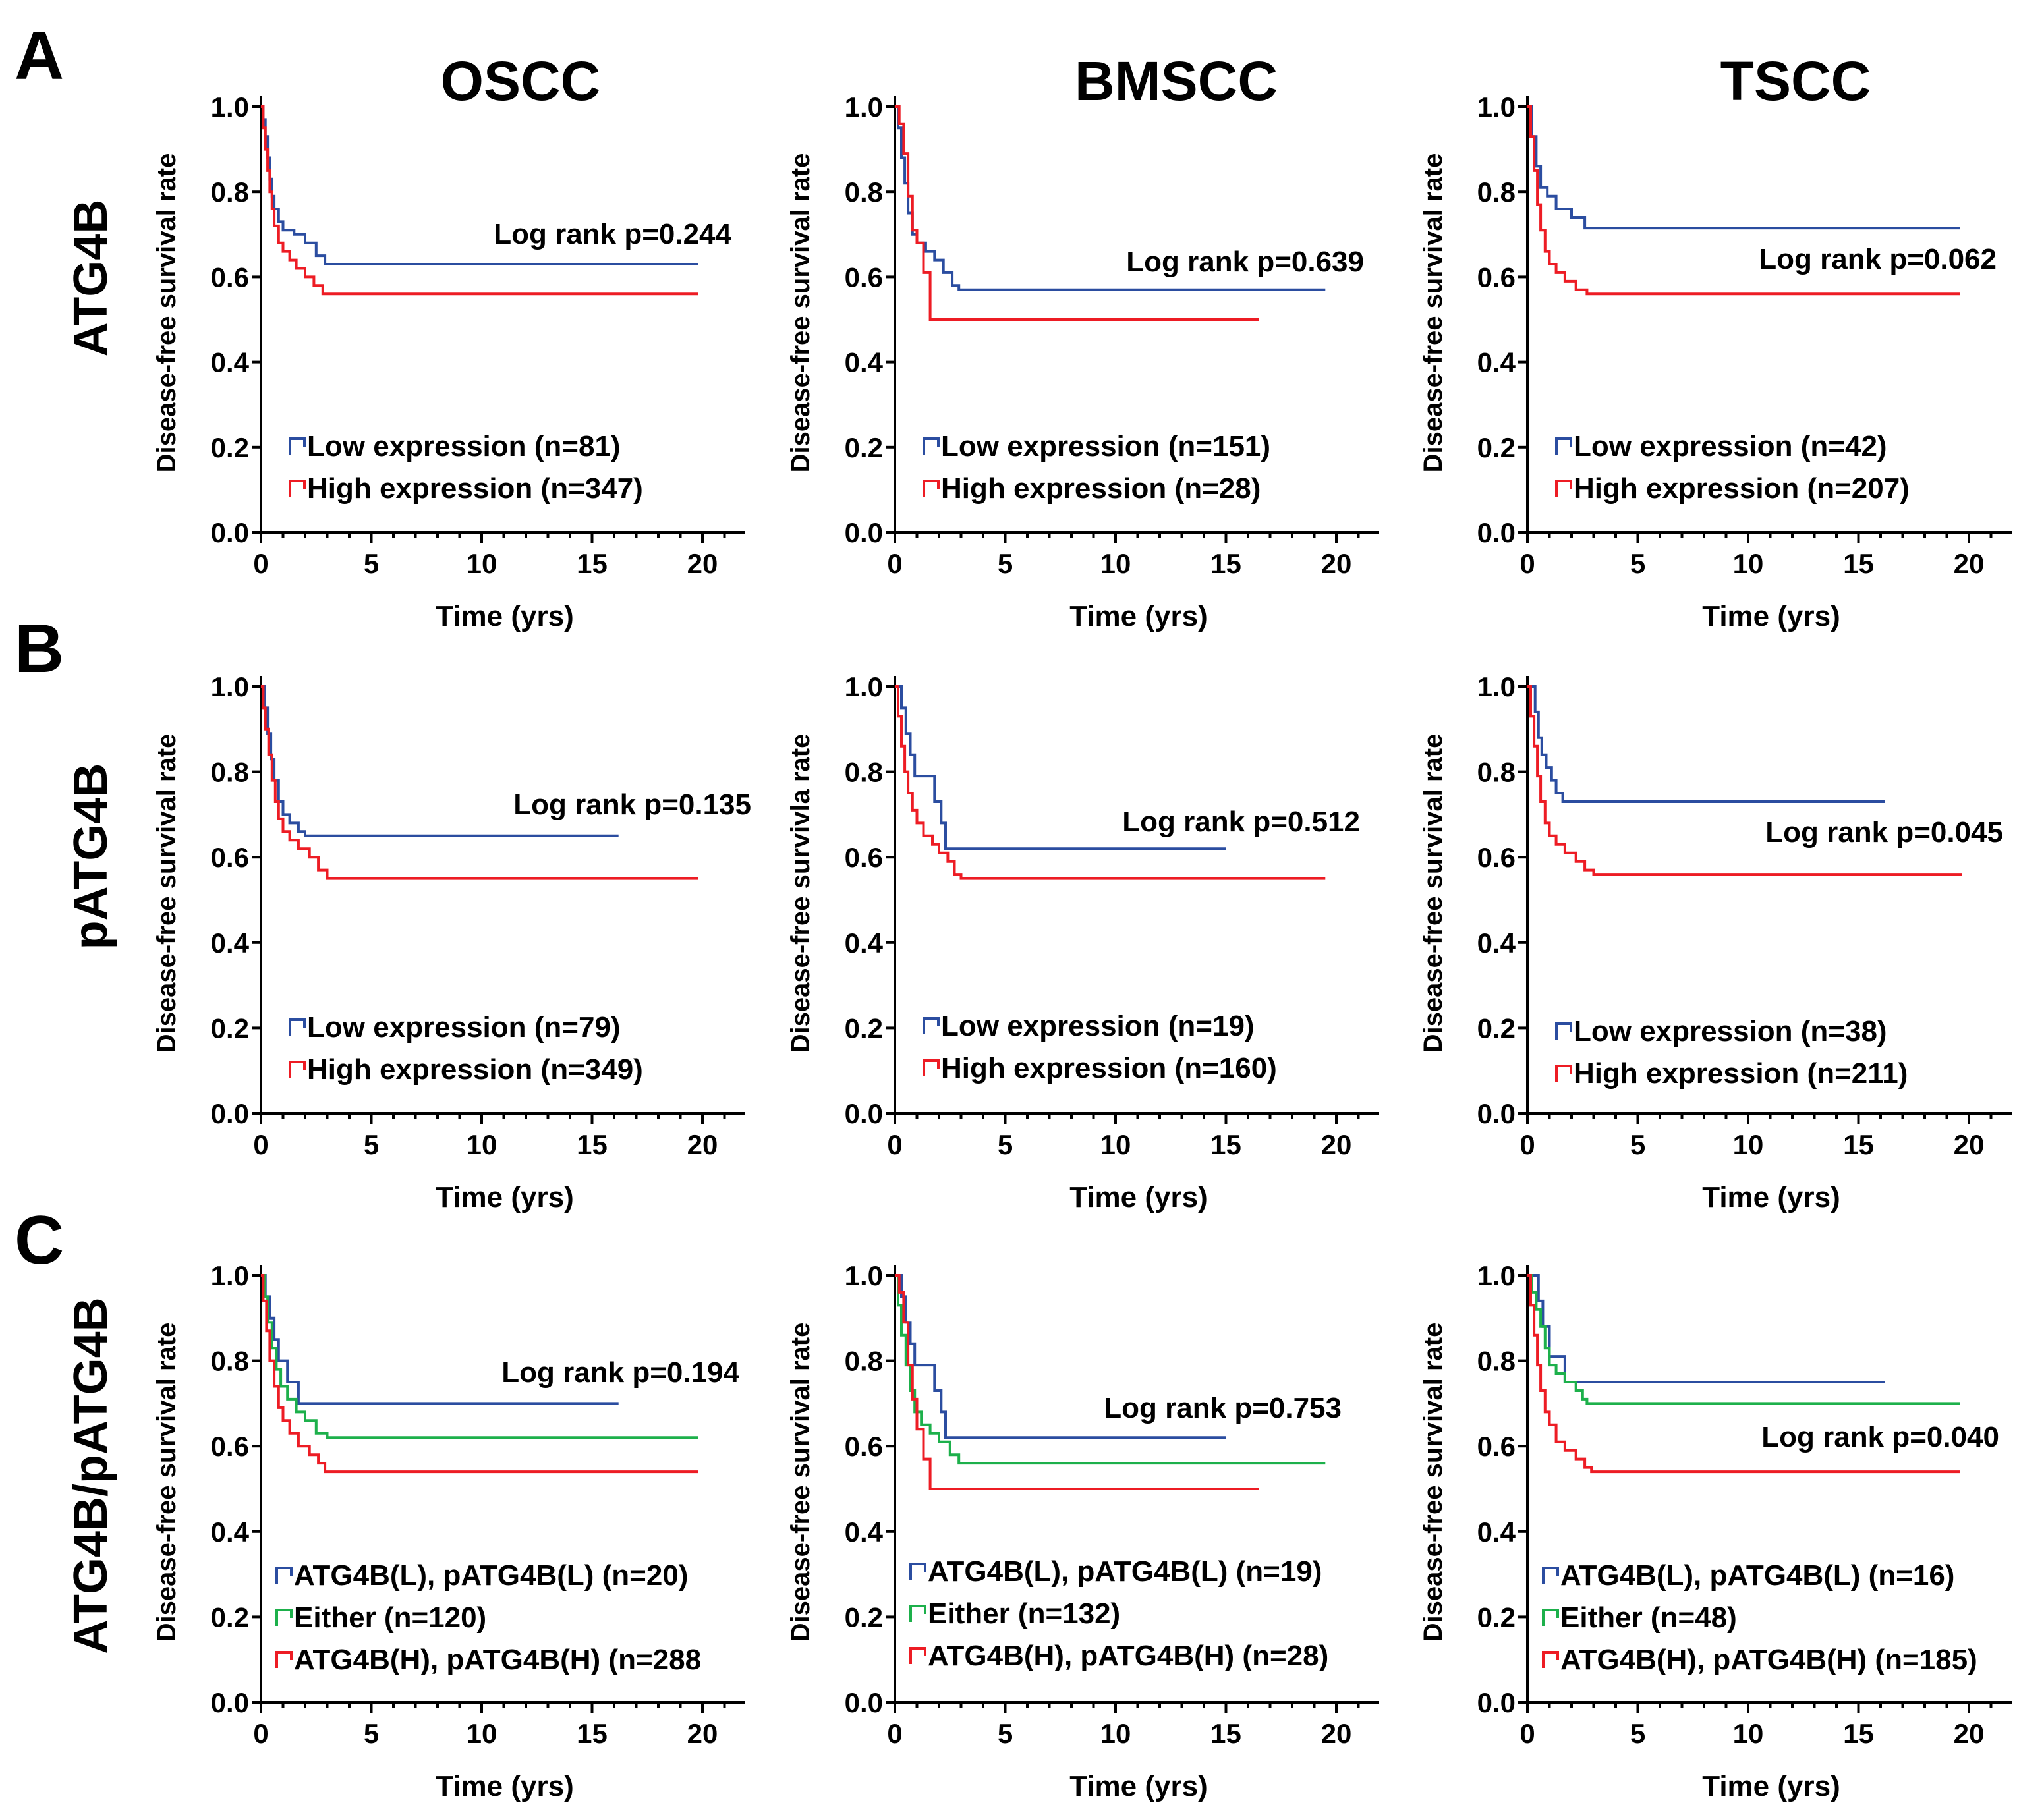 This screenshot has height=1809, width=2044. What do you see at coordinates (1105, 446) in the screenshot?
I see `legend-entry: Low expression (n=151)` at bounding box center [1105, 446].